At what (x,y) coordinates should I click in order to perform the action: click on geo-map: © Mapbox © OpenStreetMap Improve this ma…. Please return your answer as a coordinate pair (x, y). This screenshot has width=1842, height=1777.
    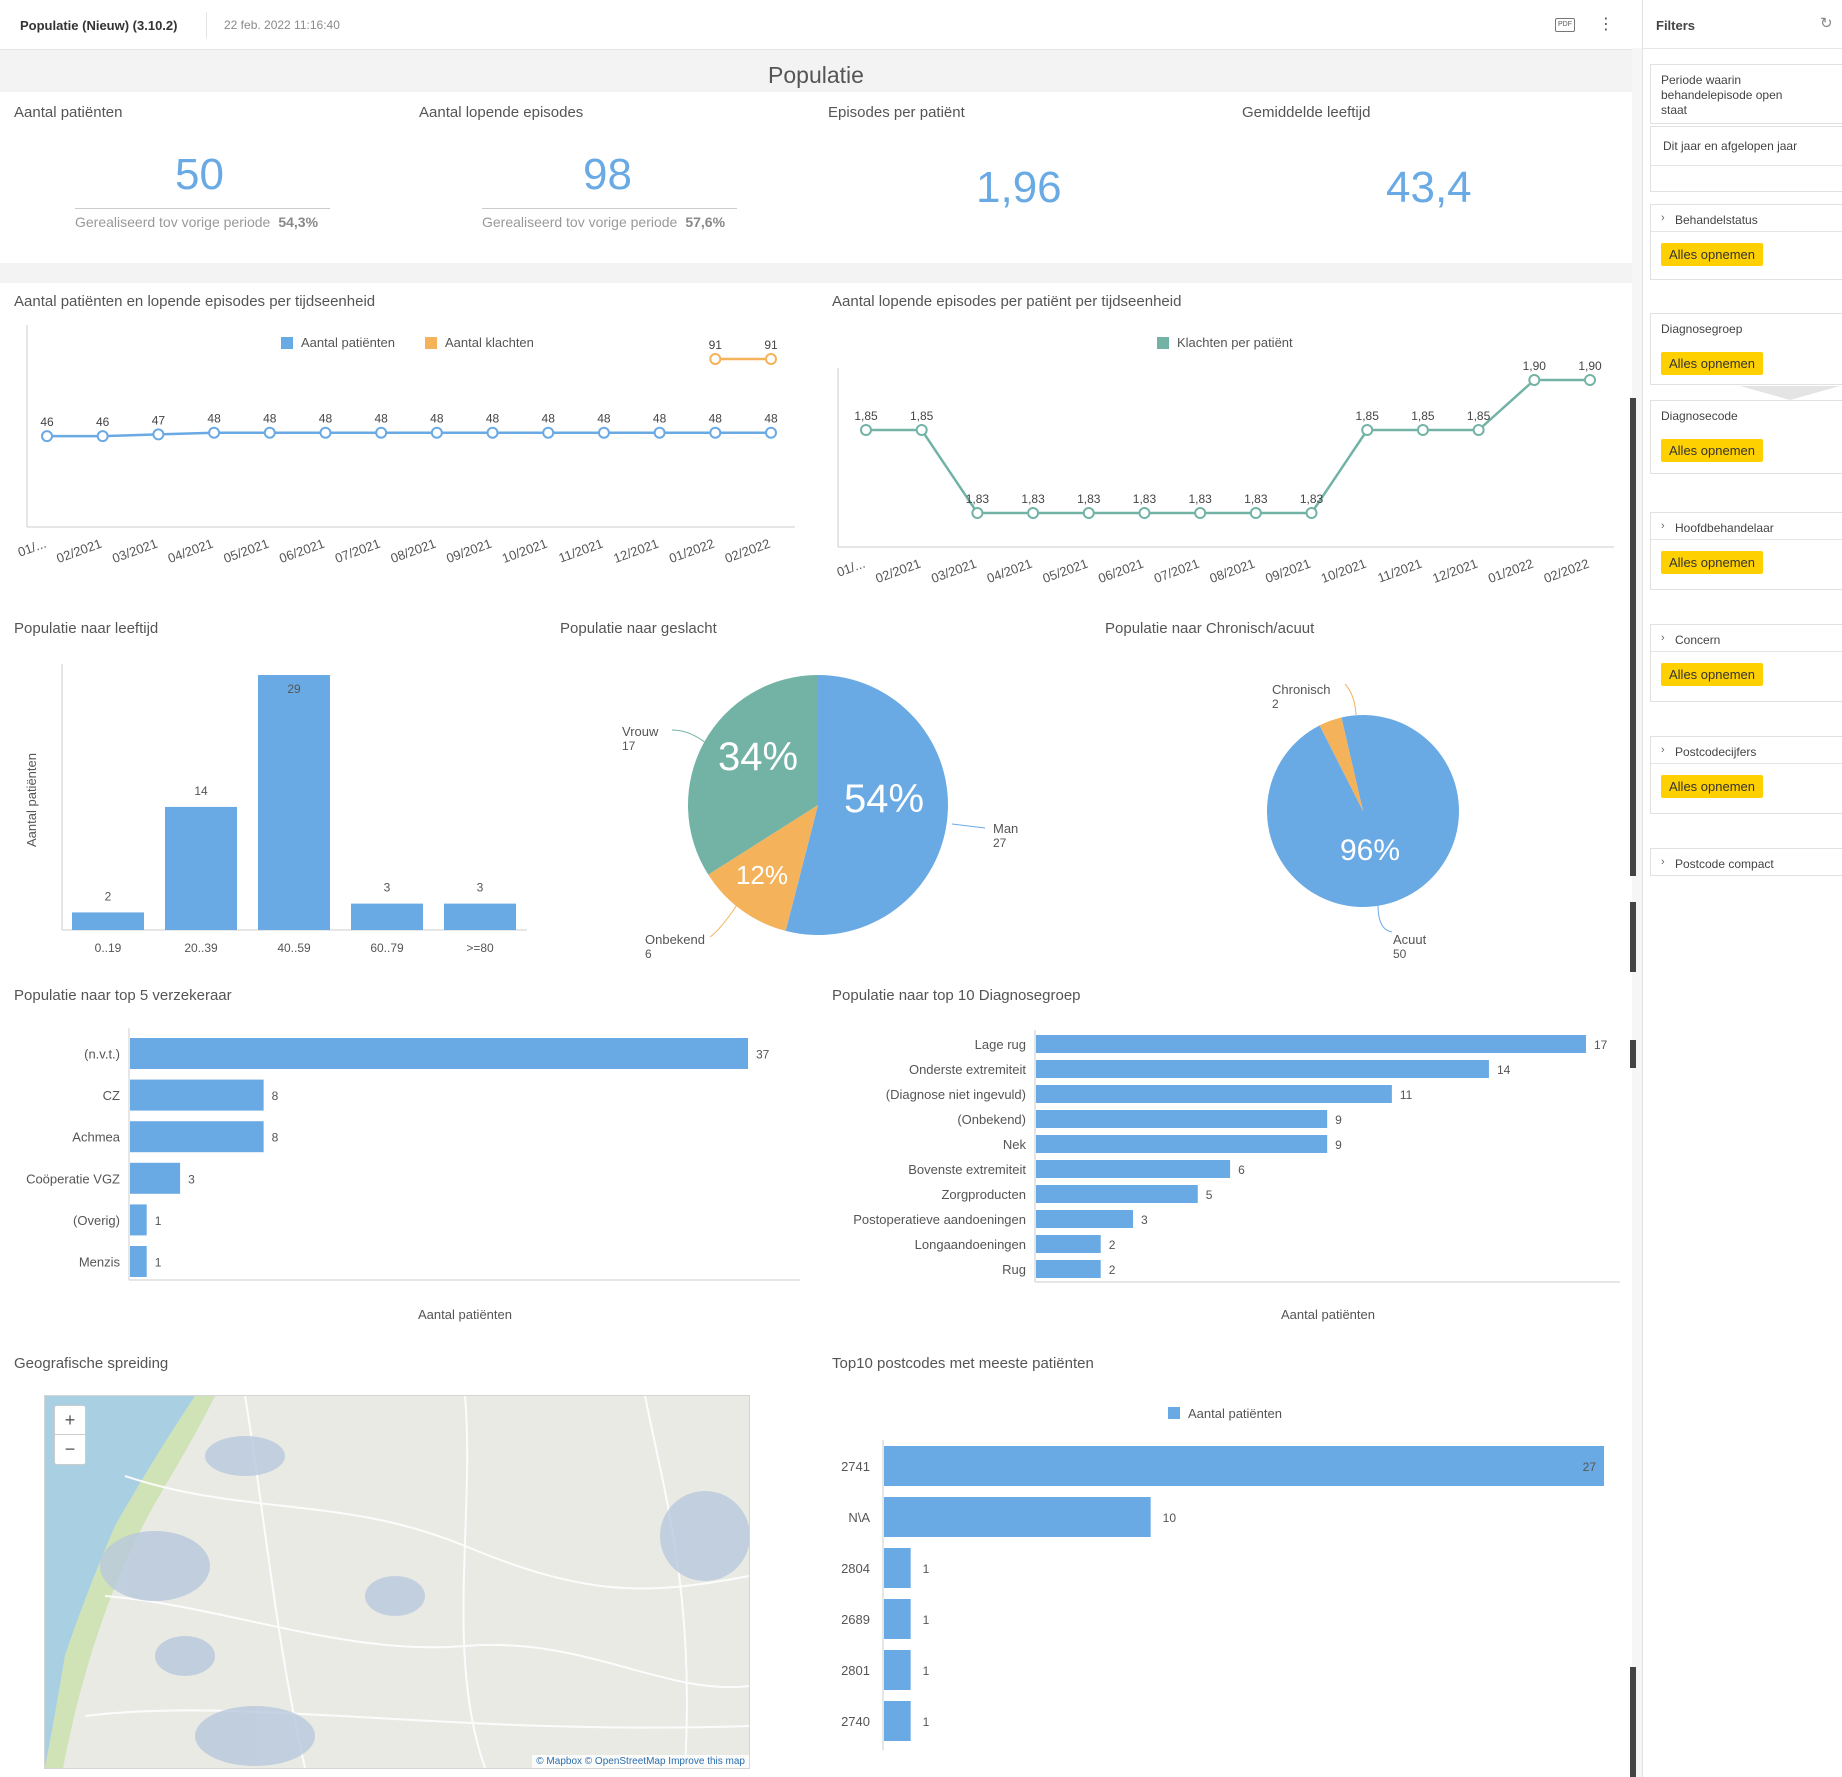
    Looking at the image, I should click on (397, 1582).